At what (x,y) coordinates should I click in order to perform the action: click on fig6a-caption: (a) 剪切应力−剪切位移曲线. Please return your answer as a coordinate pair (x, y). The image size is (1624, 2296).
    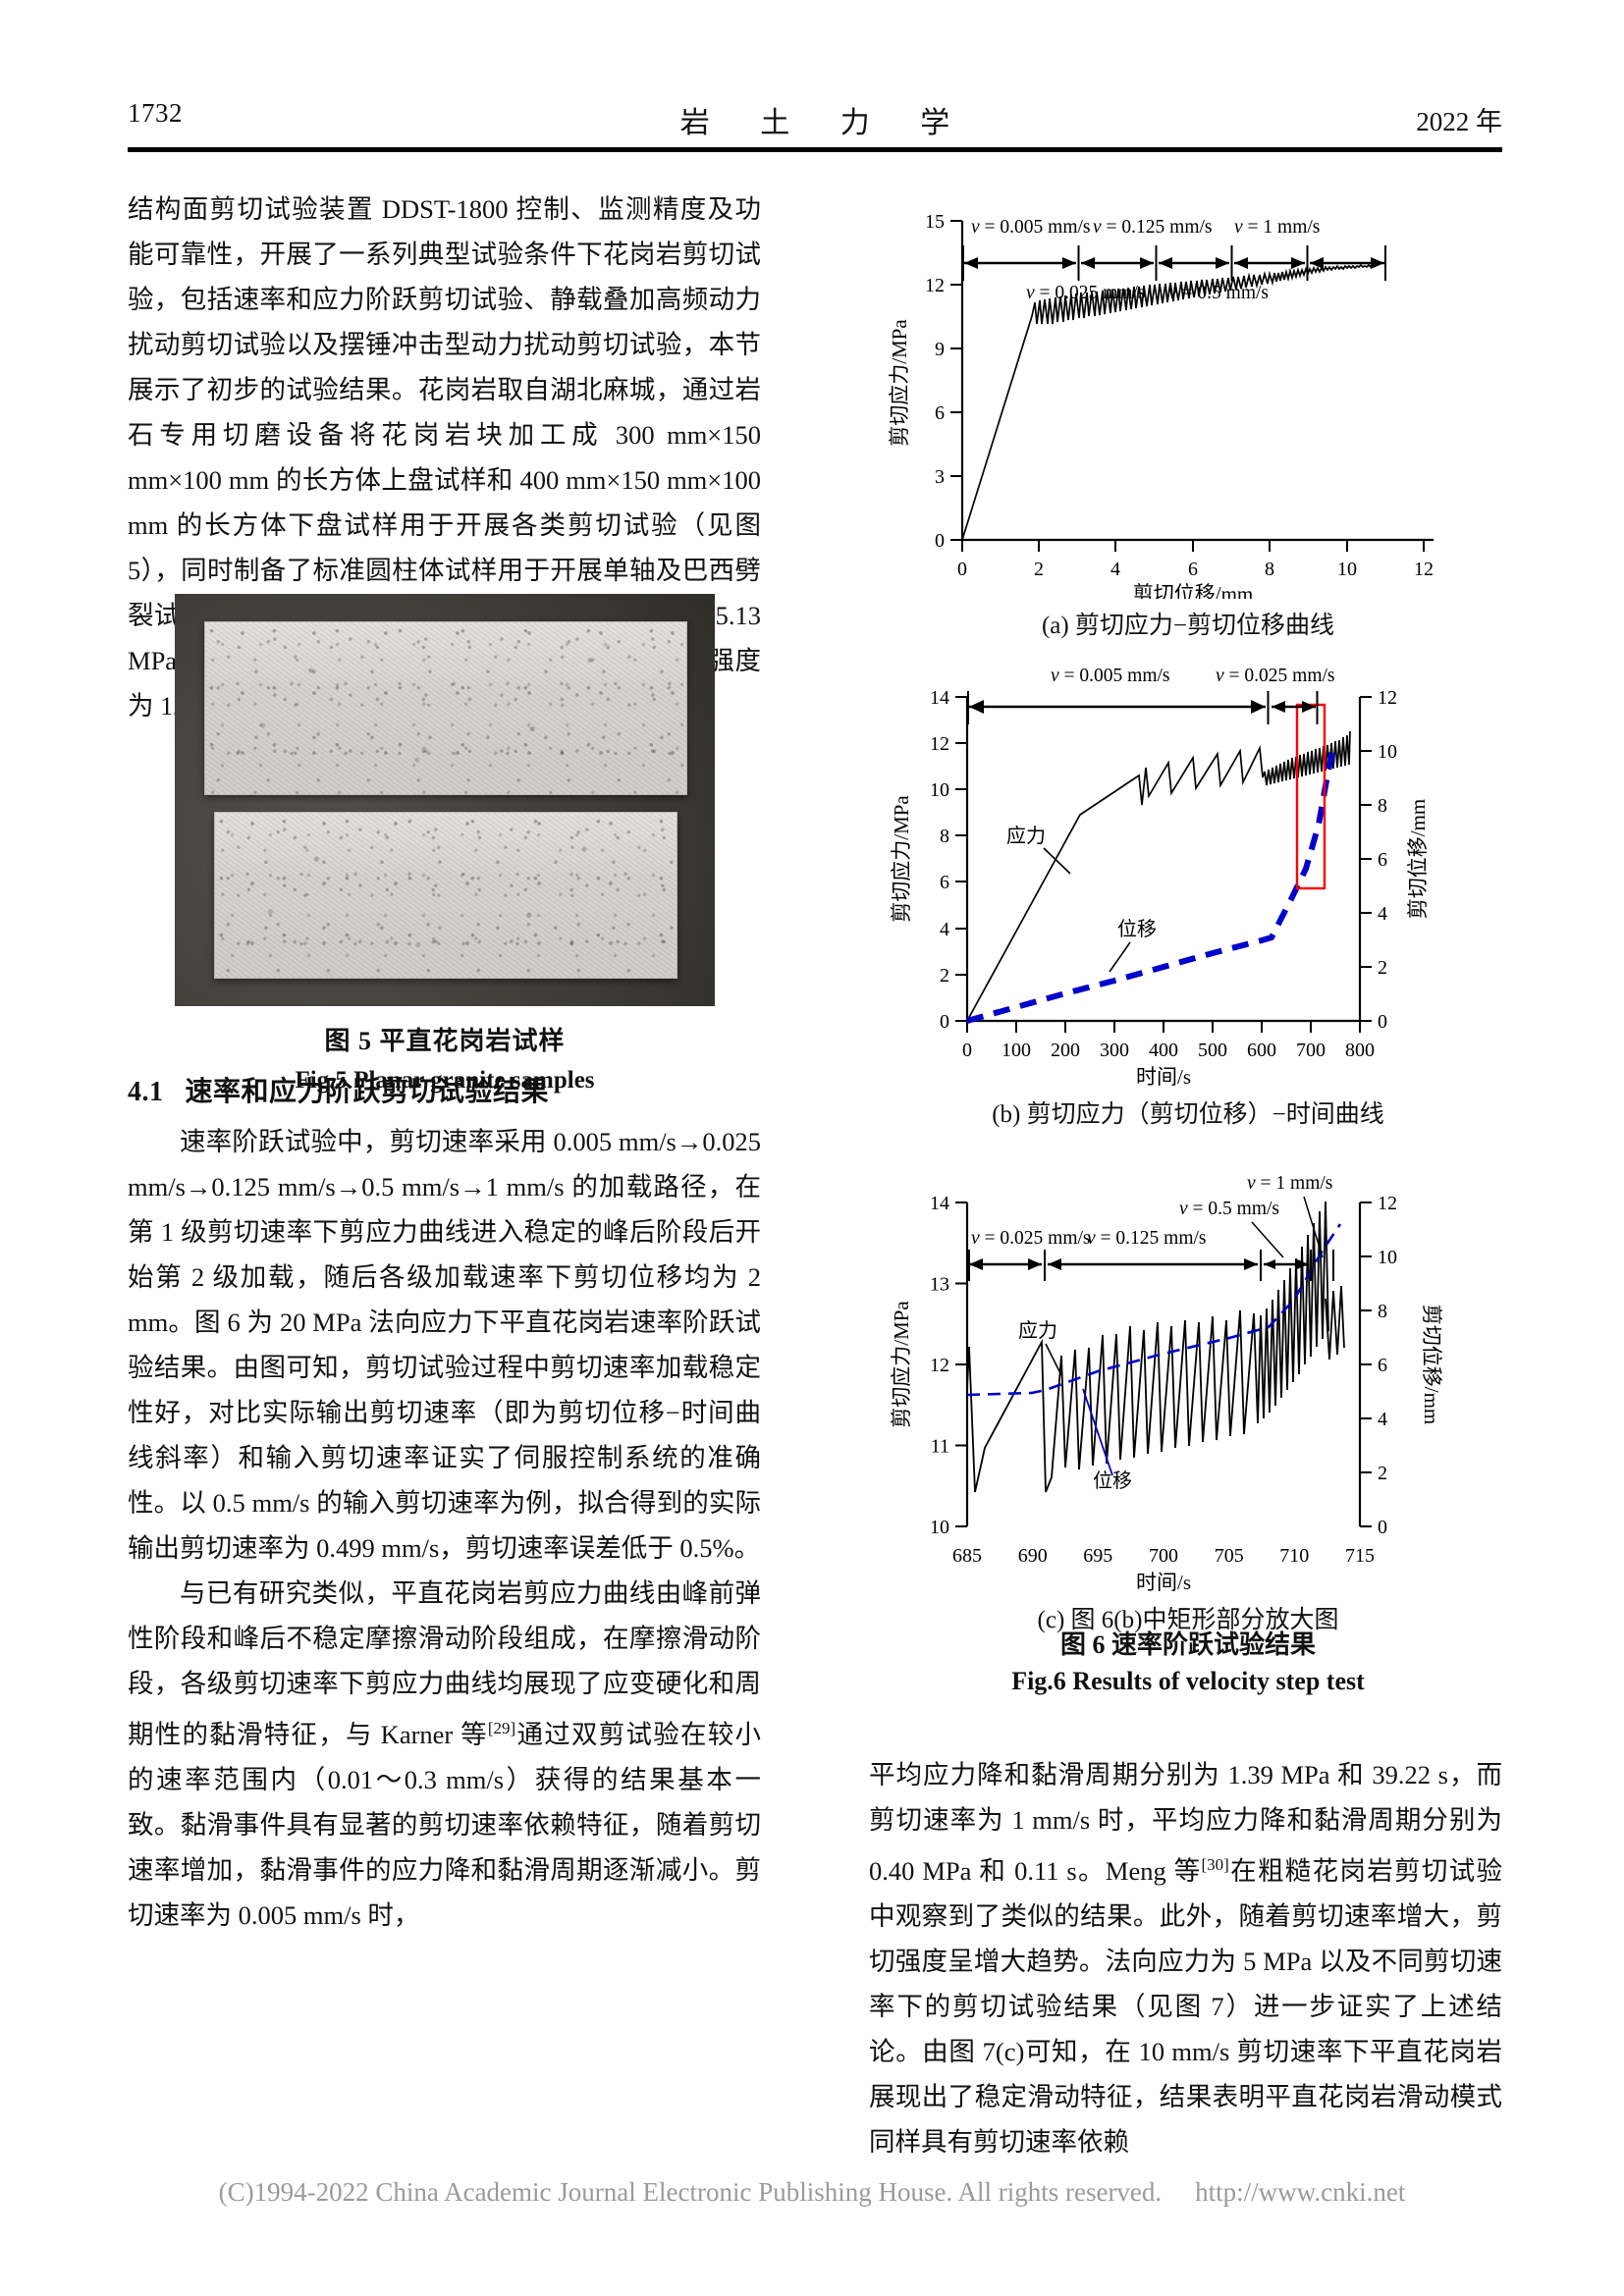
    Looking at the image, I should click on (1188, 626).